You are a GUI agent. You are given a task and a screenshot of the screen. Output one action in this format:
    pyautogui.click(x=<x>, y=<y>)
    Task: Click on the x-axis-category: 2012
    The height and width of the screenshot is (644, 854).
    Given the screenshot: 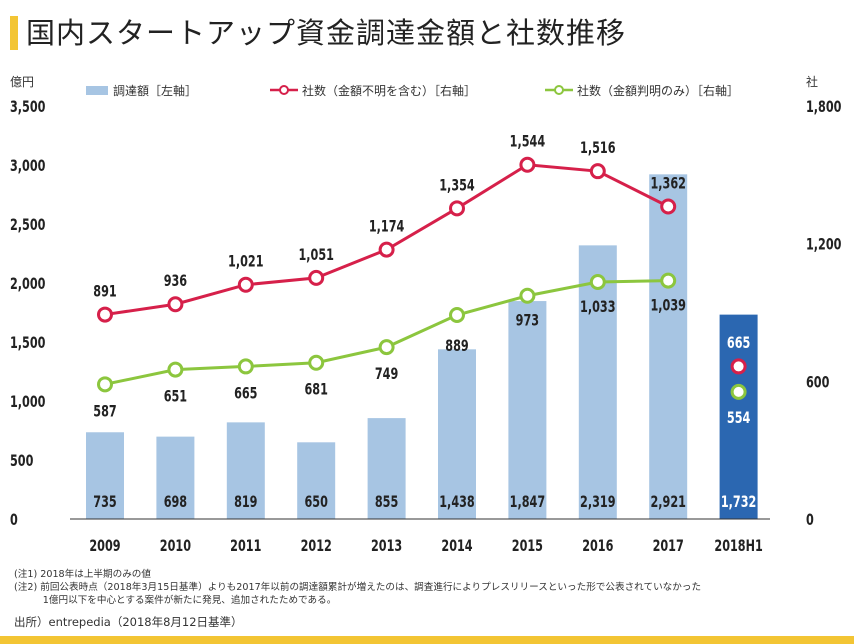 What is the action you would take?
    pyautogui.click(x=316, y=547)
    